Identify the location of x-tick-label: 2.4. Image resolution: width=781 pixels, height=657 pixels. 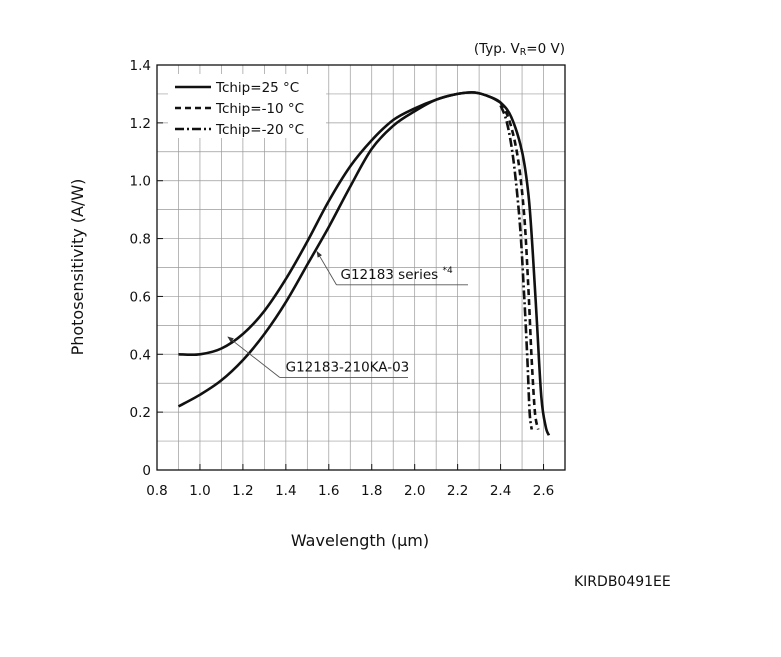
(500, 491).